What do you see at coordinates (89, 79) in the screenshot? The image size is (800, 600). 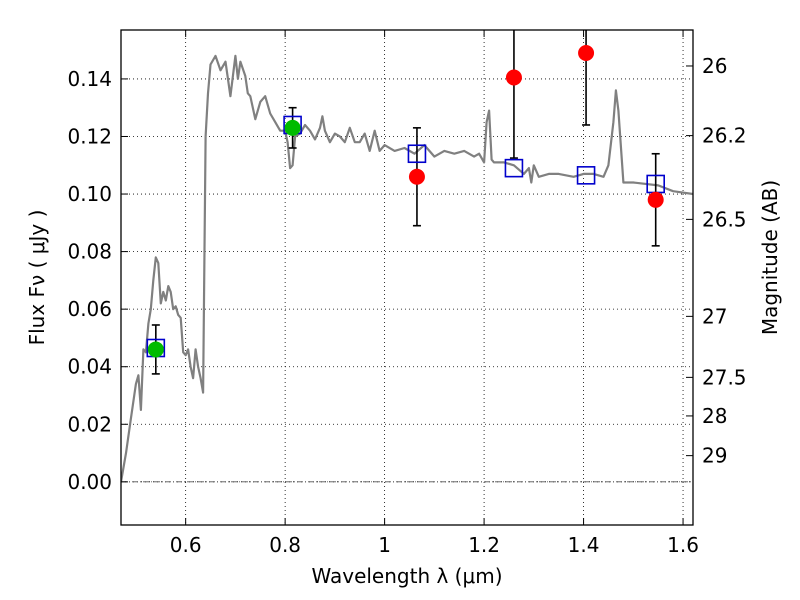 I see `y-tick-label: 0.14` at bounding box center [89, 79].